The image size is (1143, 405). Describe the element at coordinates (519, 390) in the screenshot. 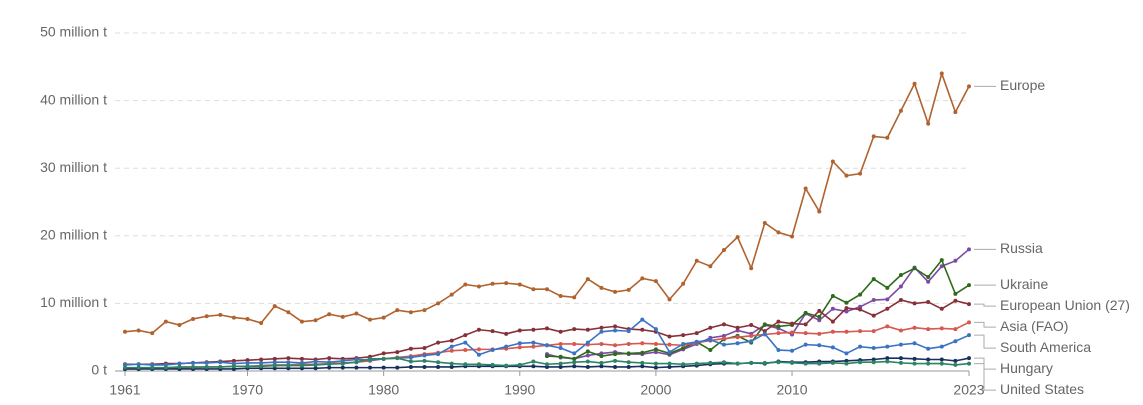

I see `x-tick-label: 1990` at that location.